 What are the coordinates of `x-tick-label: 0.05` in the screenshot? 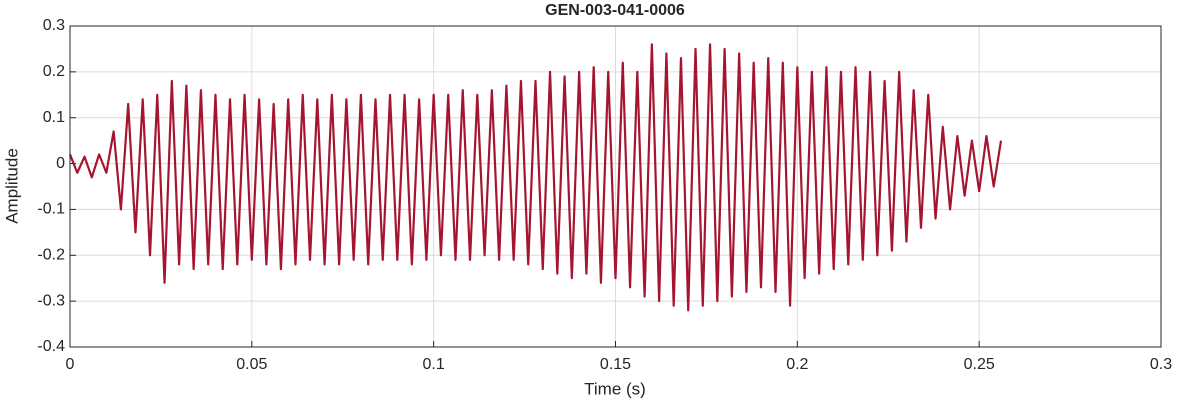 It's located at (251, 364).